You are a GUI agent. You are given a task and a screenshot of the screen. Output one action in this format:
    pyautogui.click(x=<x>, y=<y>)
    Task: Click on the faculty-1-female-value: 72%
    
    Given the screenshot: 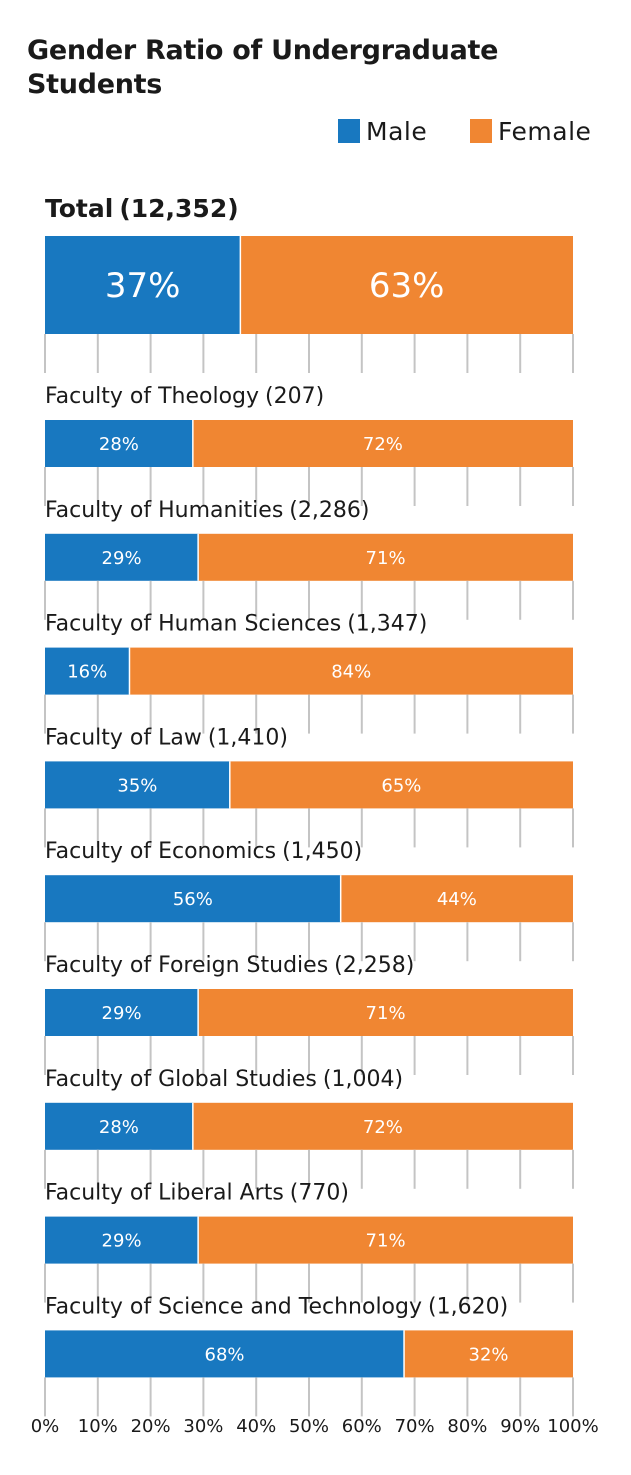 What is the action you would take?
    pyautogui.click(x=383, y=444)
    